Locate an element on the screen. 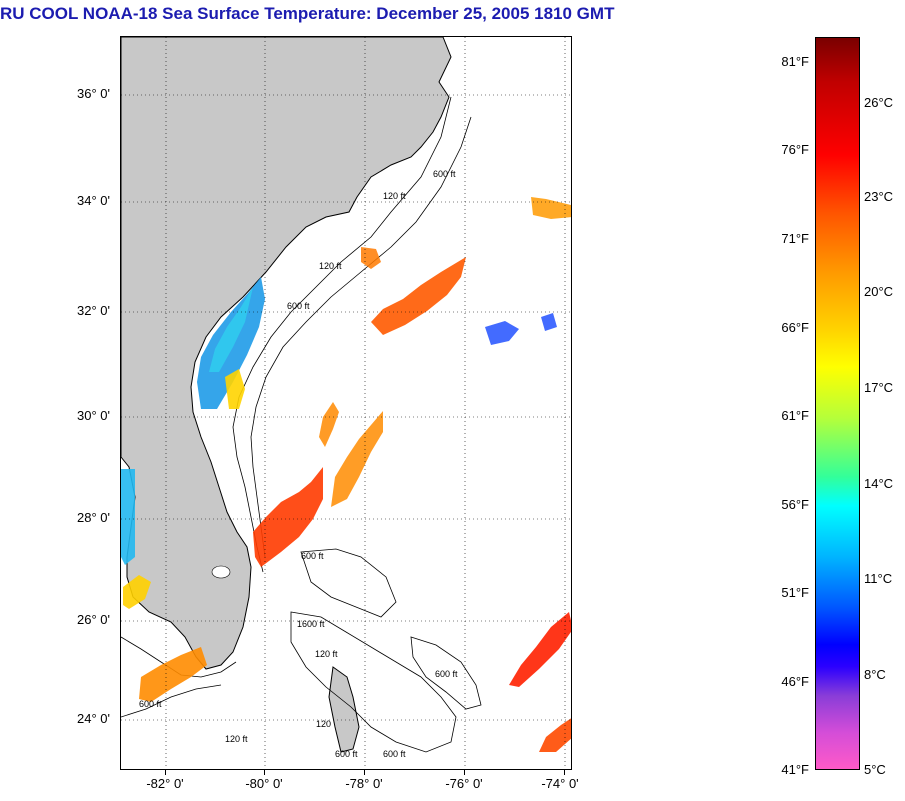 This screenshot has height=801, width=905. sst-orange-midshelf is located at coordinates (329, 424).